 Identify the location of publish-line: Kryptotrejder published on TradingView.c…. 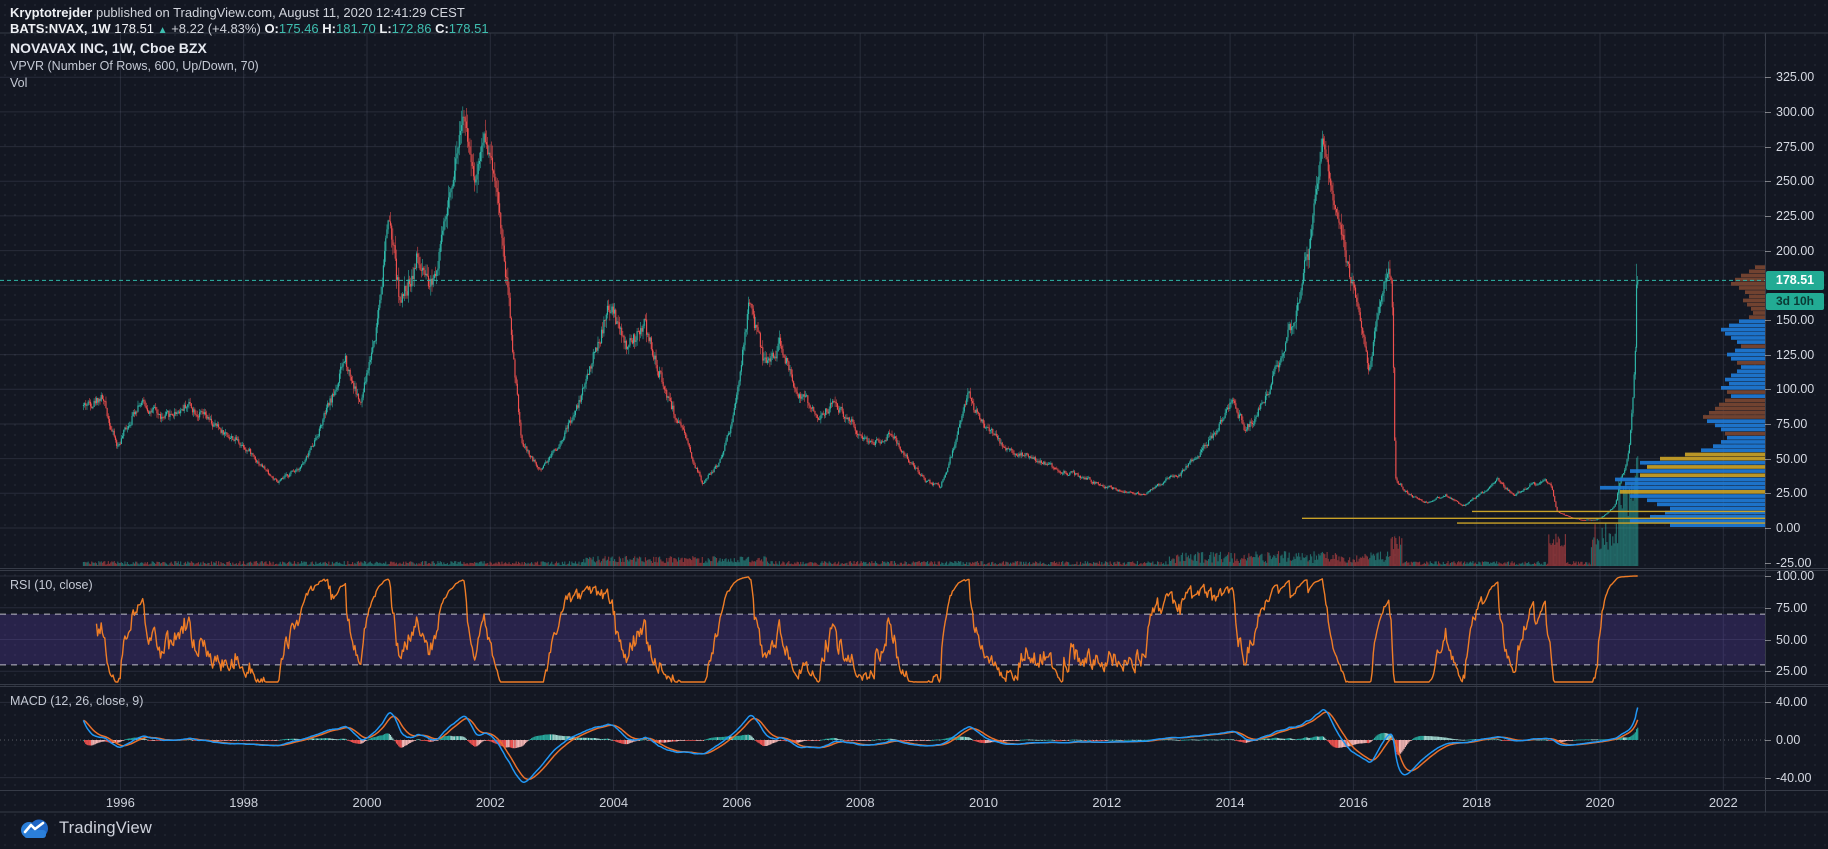
(237, 12).